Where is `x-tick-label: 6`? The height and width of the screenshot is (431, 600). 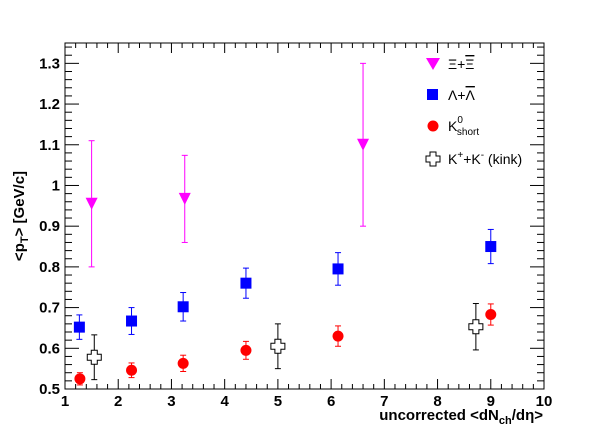
x-tick-label: 6 is located at coordinates (331, 401).